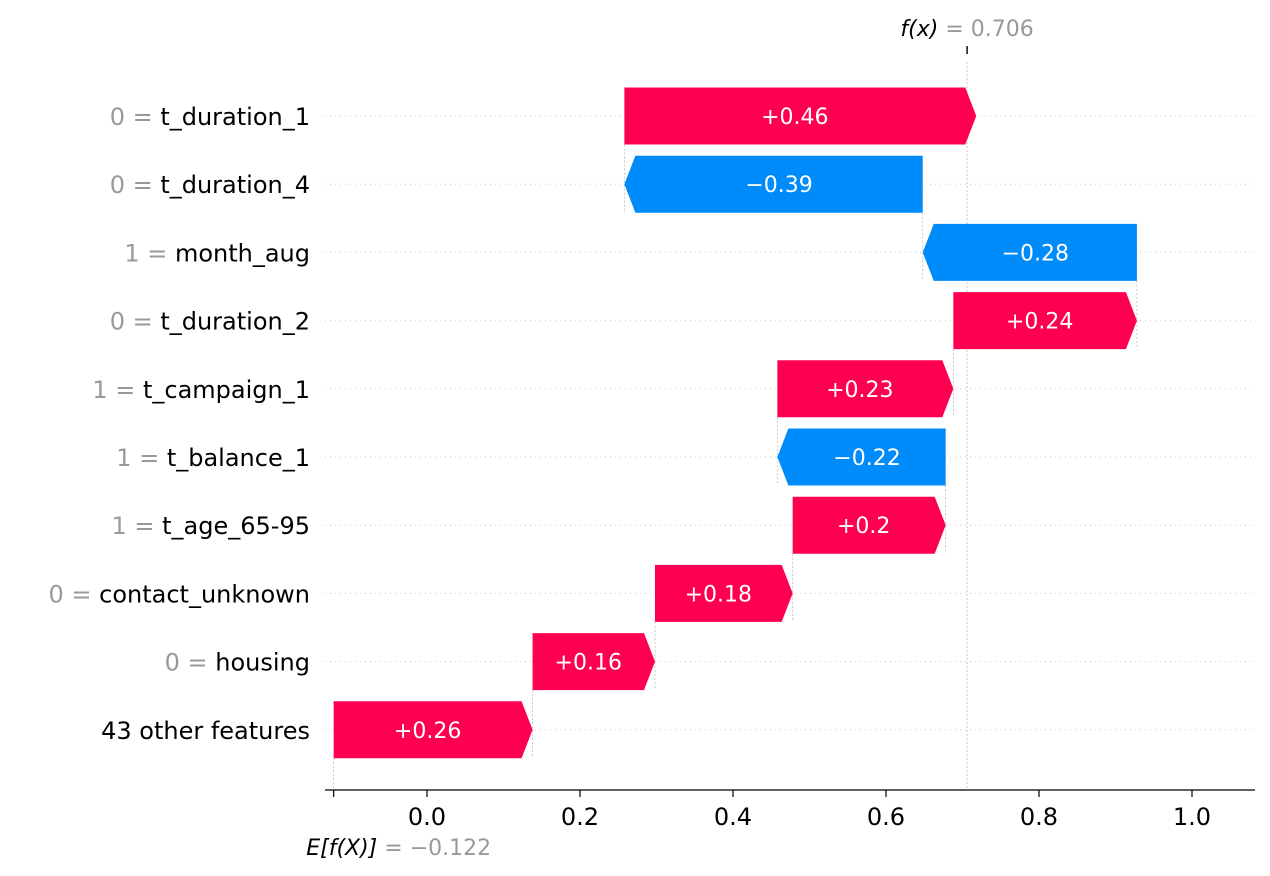  I want to click on feature-label: 0 = t_duration_2, so click(210, 322).